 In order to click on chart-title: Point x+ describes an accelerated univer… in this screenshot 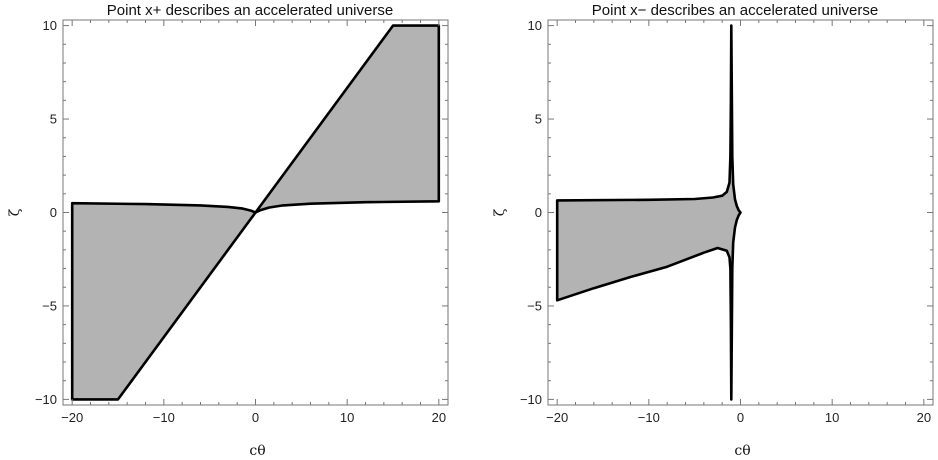, I will do `click(250, 10)`.